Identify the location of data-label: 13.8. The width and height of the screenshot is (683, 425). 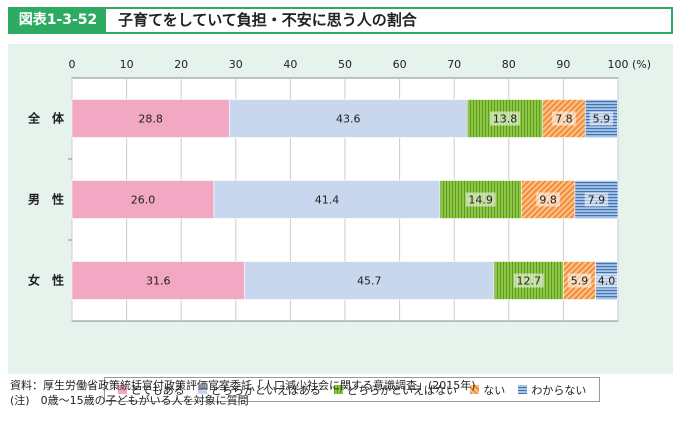
(505, 119).